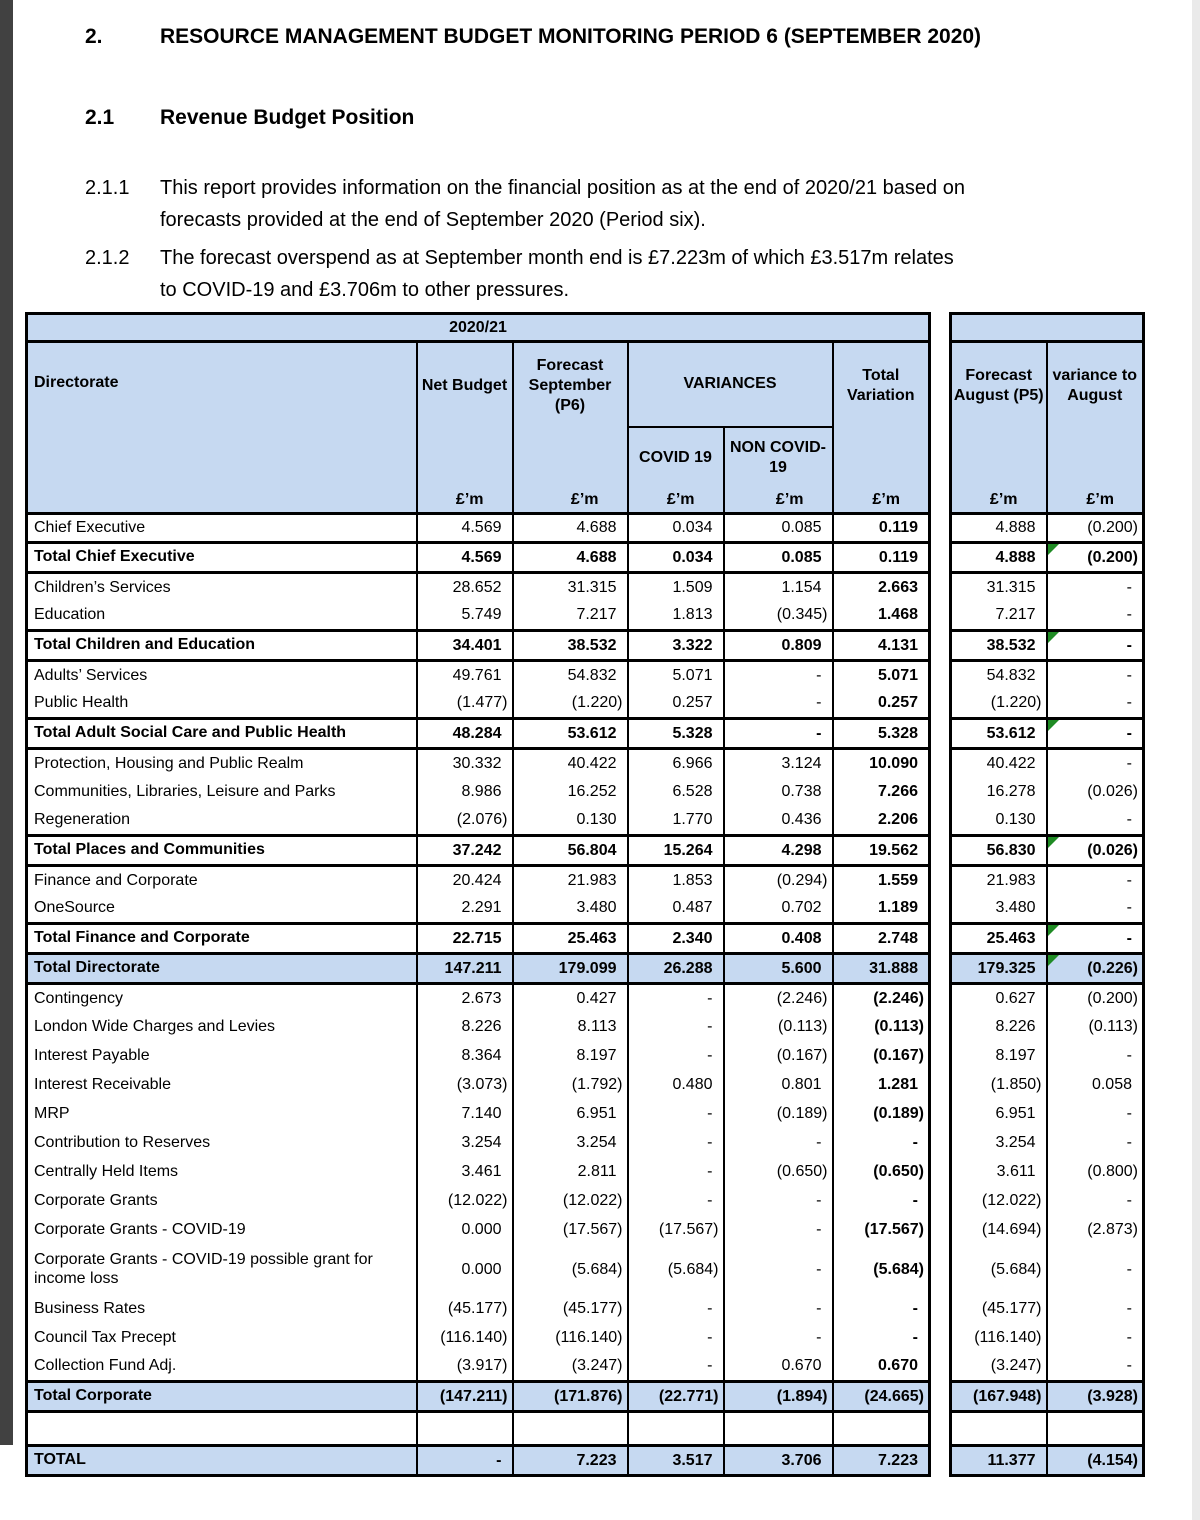 This screenshot has height=1520, width=1200. I want to click on value-cell: 38.532, so click(998, 645).